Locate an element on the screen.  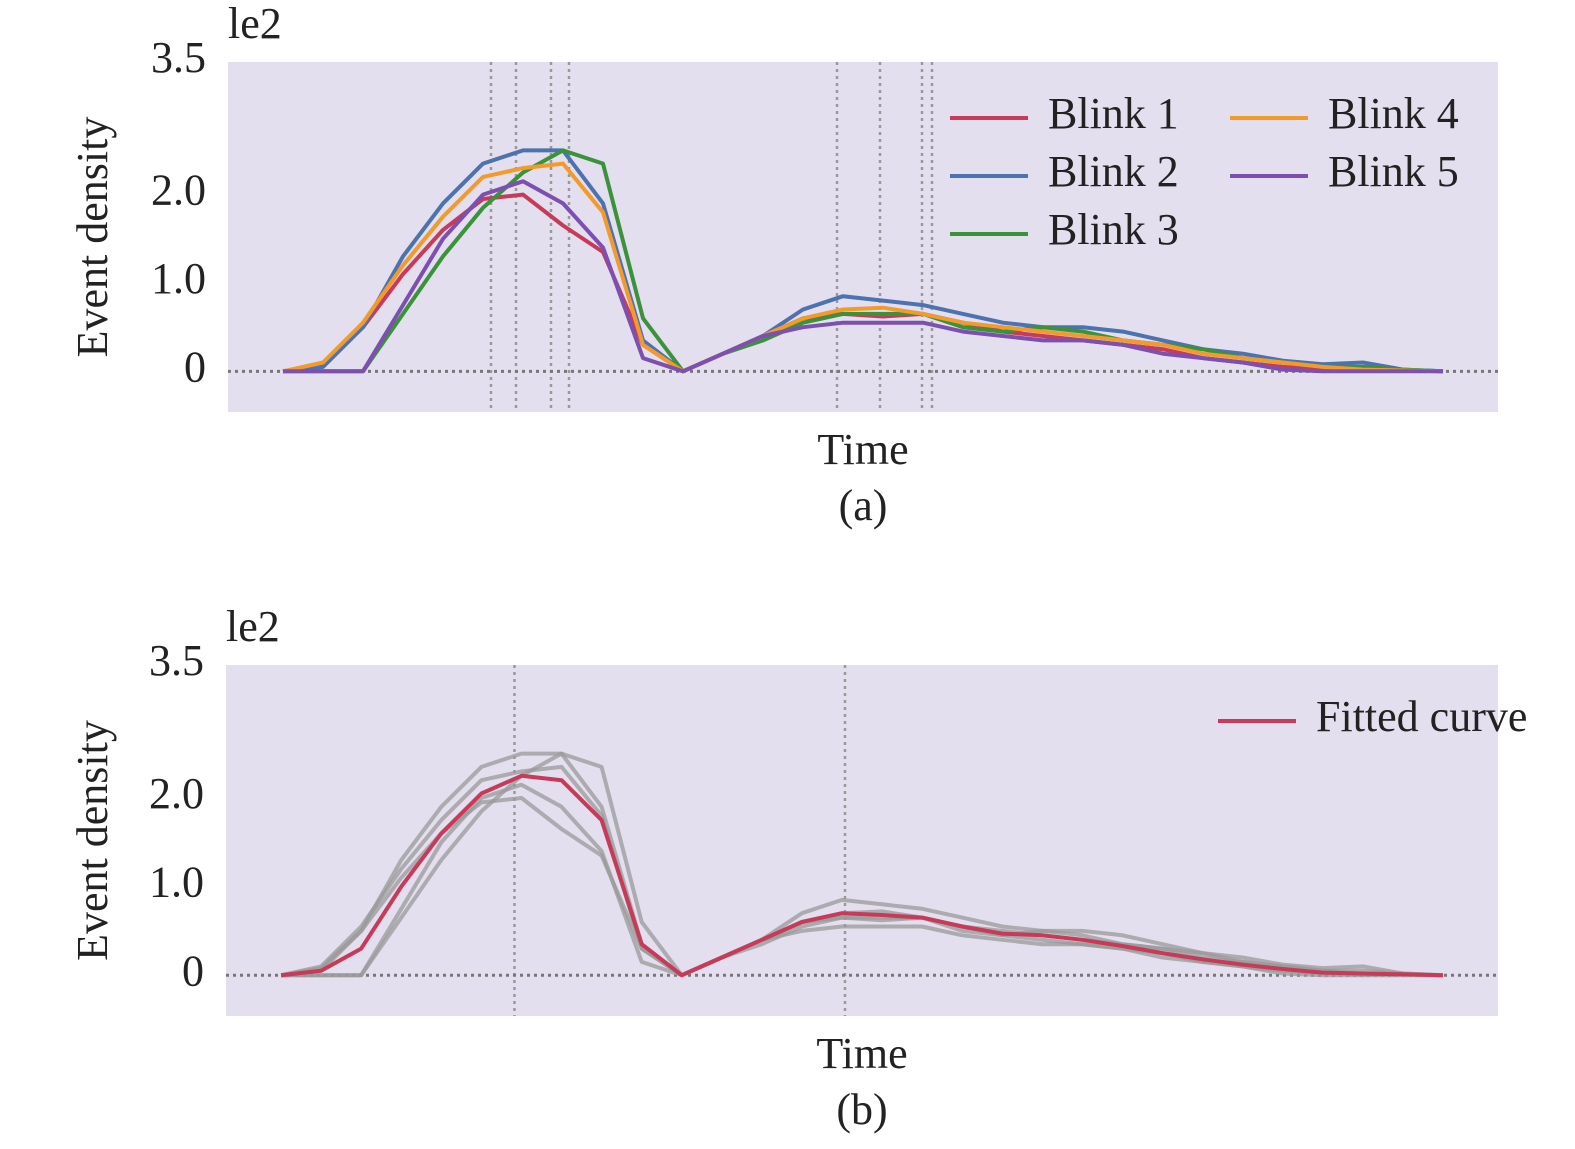
legend-label: Blink 1 is located at coordinates (1113, 113).